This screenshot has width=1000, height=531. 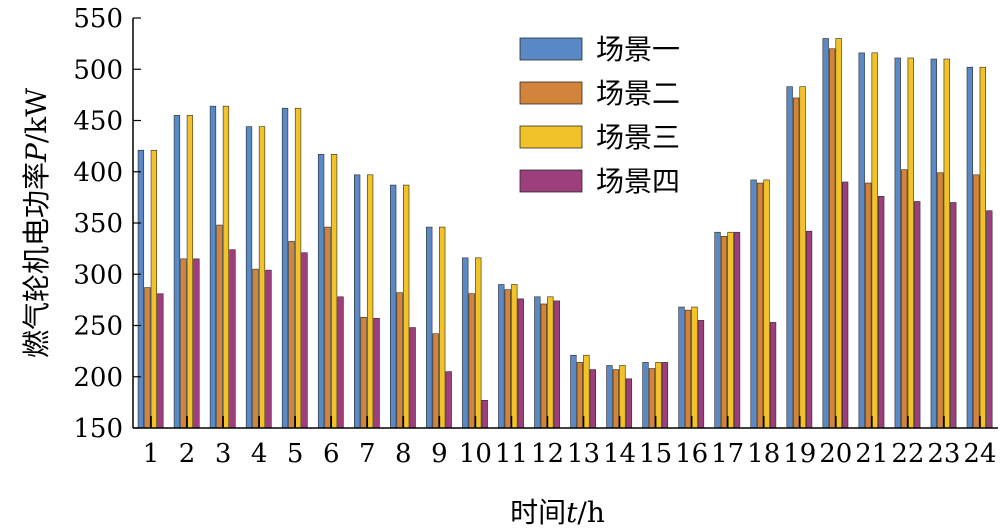 What do you see at coordinates (727, 454) in the screenshot?
I see `x-tick-label: 17` at bounding box center [727, 454].